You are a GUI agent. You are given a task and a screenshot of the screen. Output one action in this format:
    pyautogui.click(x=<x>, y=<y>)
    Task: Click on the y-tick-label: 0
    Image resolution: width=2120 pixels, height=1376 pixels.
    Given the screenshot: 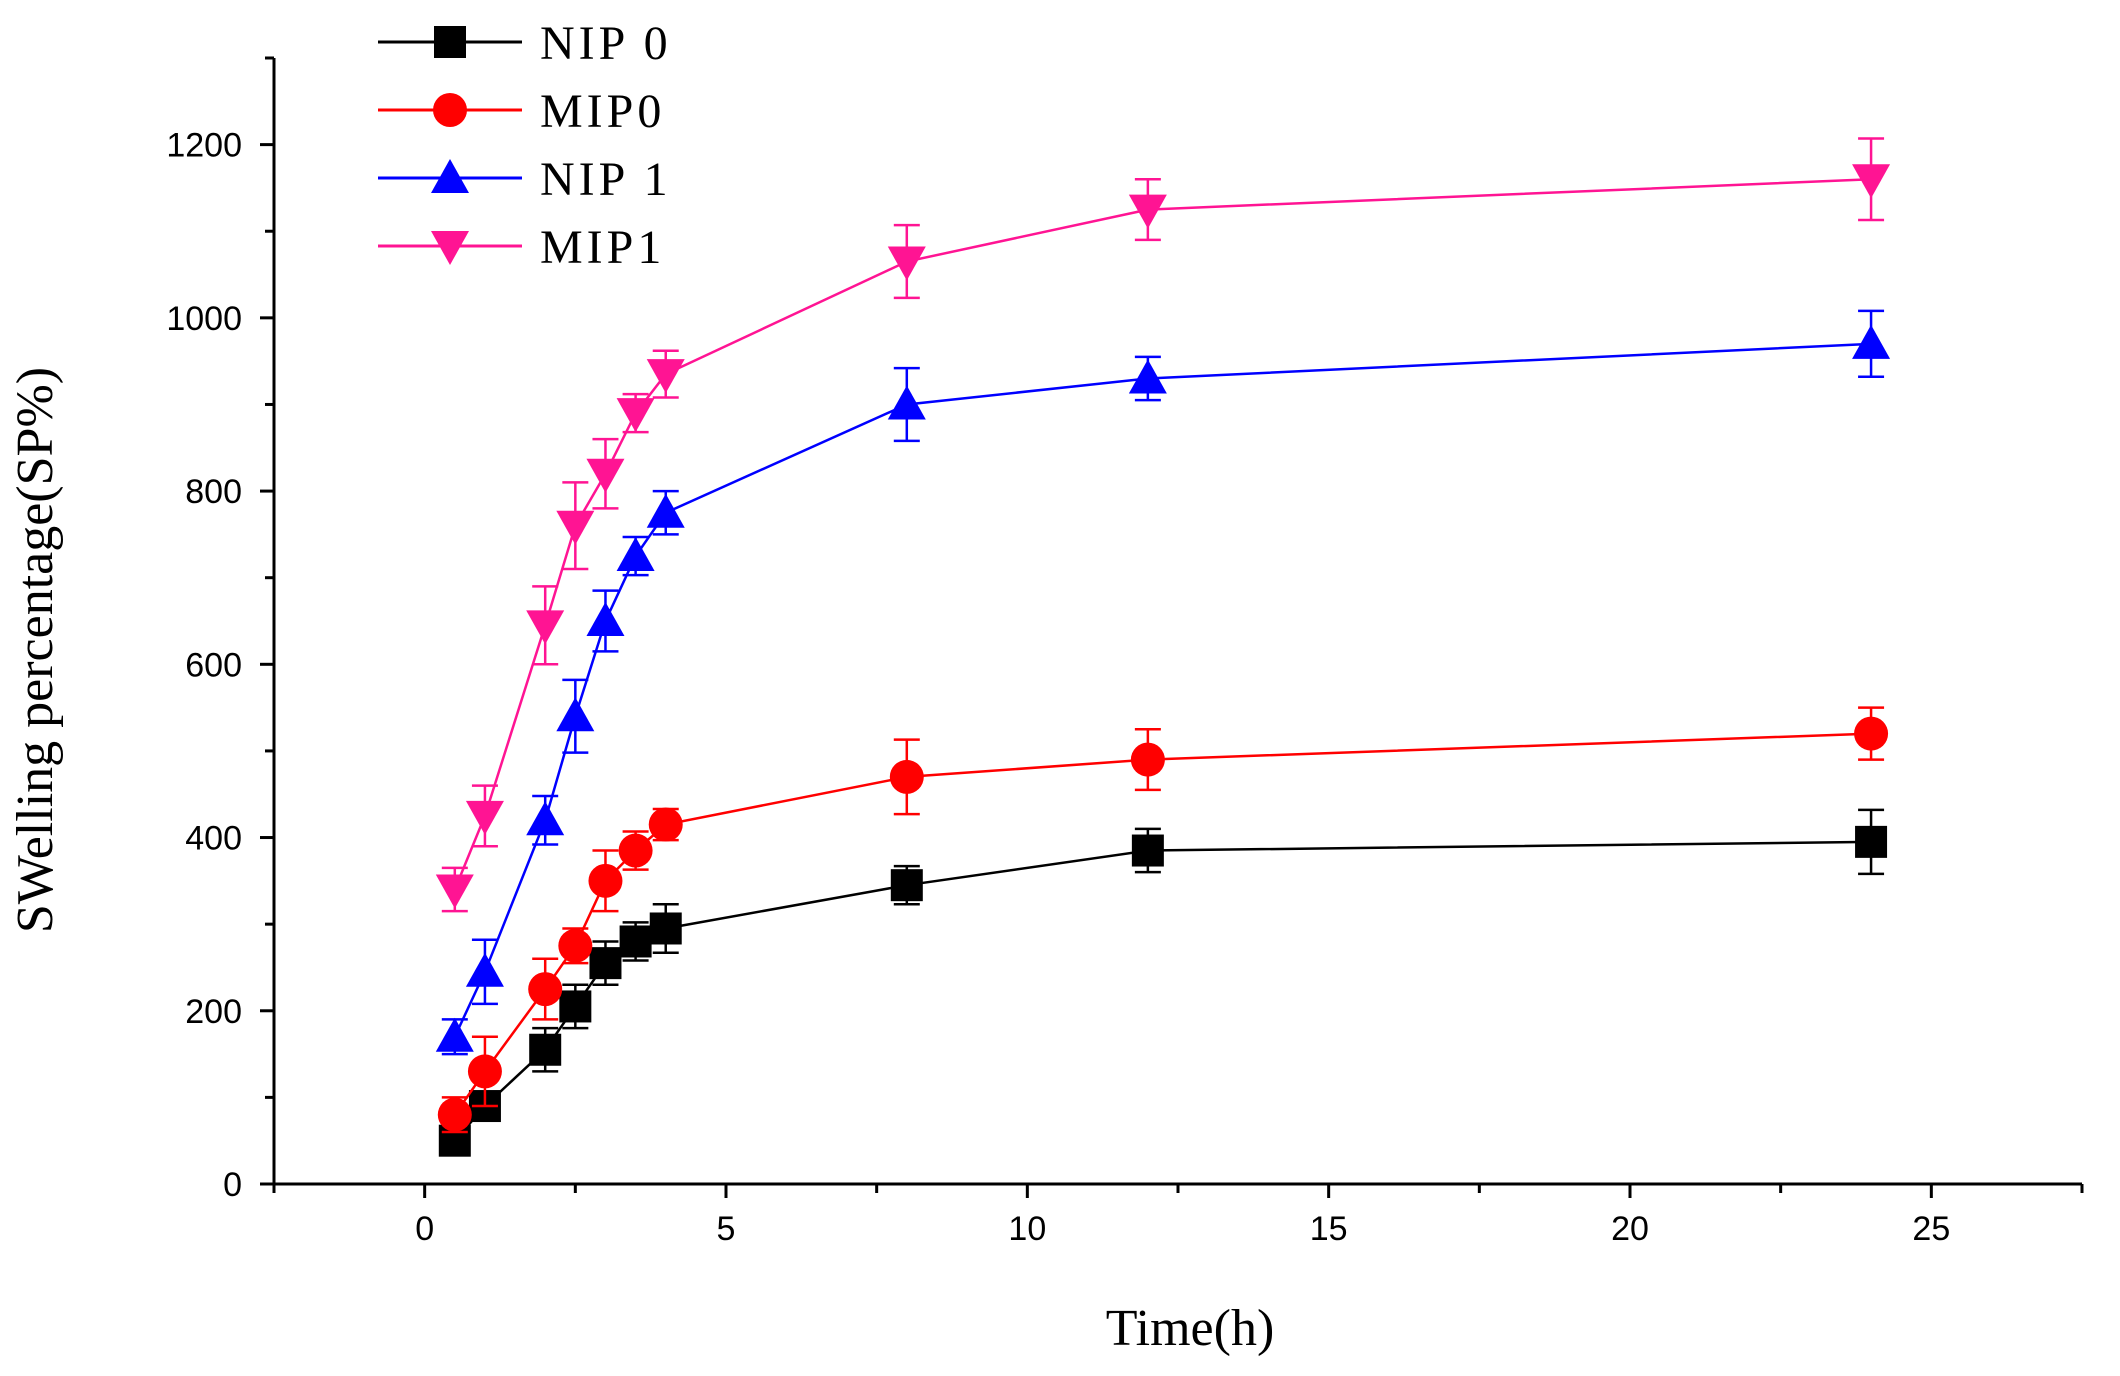 What is the action you would take?
    pyautogui.click(x=232, y=1185)
    